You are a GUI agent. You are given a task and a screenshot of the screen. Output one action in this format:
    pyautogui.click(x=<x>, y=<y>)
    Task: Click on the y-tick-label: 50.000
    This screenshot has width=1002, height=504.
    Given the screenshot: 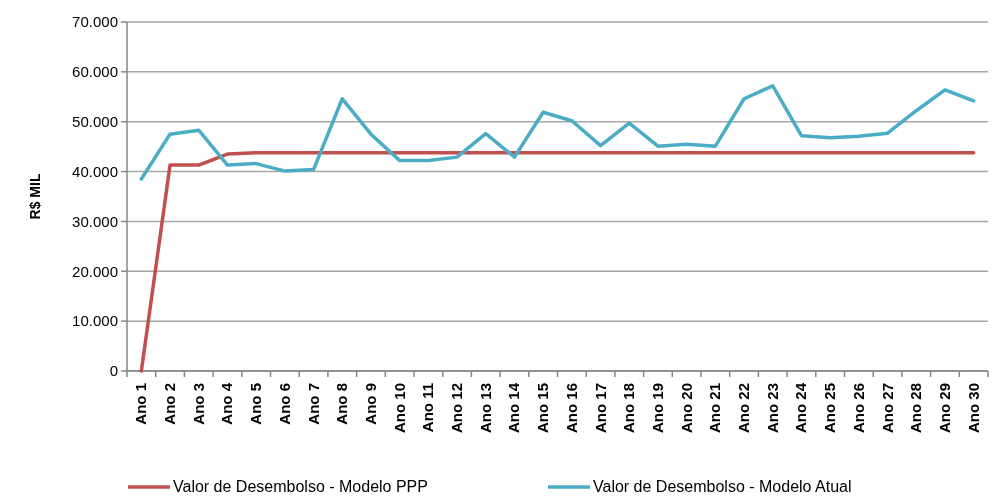 What is the action you would take?
    pyautogui.click(x=95, y=121)
    